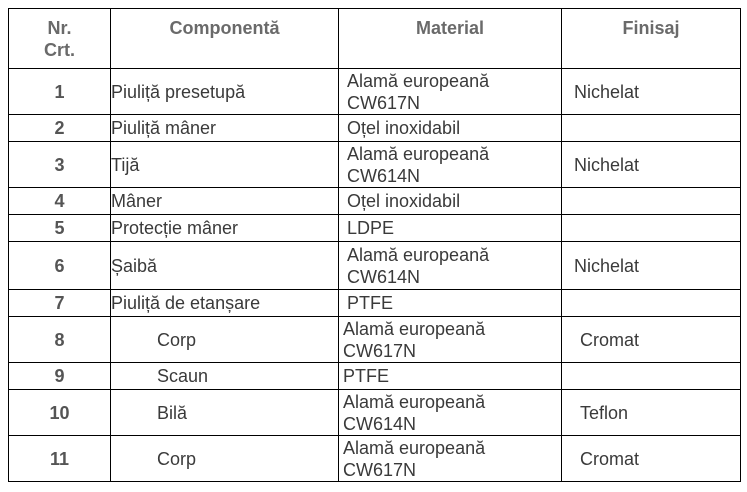 This screenshot has width=747, height=492. Describe the element at coordinates (224, 303) in the screenshot. I see `table-cell: Piuliță de etanșare` at that location.